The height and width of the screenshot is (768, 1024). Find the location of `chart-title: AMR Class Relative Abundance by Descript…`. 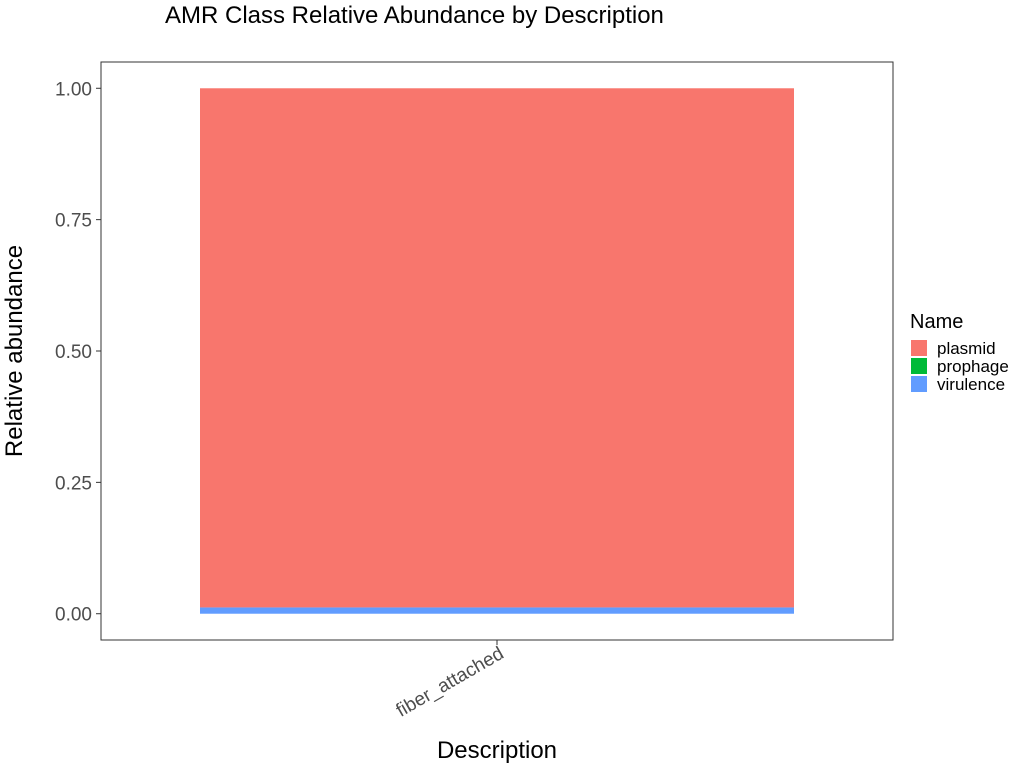

chart-title: AMR Class Relative Abundance by Descript… is located at coordinates (414, 15).